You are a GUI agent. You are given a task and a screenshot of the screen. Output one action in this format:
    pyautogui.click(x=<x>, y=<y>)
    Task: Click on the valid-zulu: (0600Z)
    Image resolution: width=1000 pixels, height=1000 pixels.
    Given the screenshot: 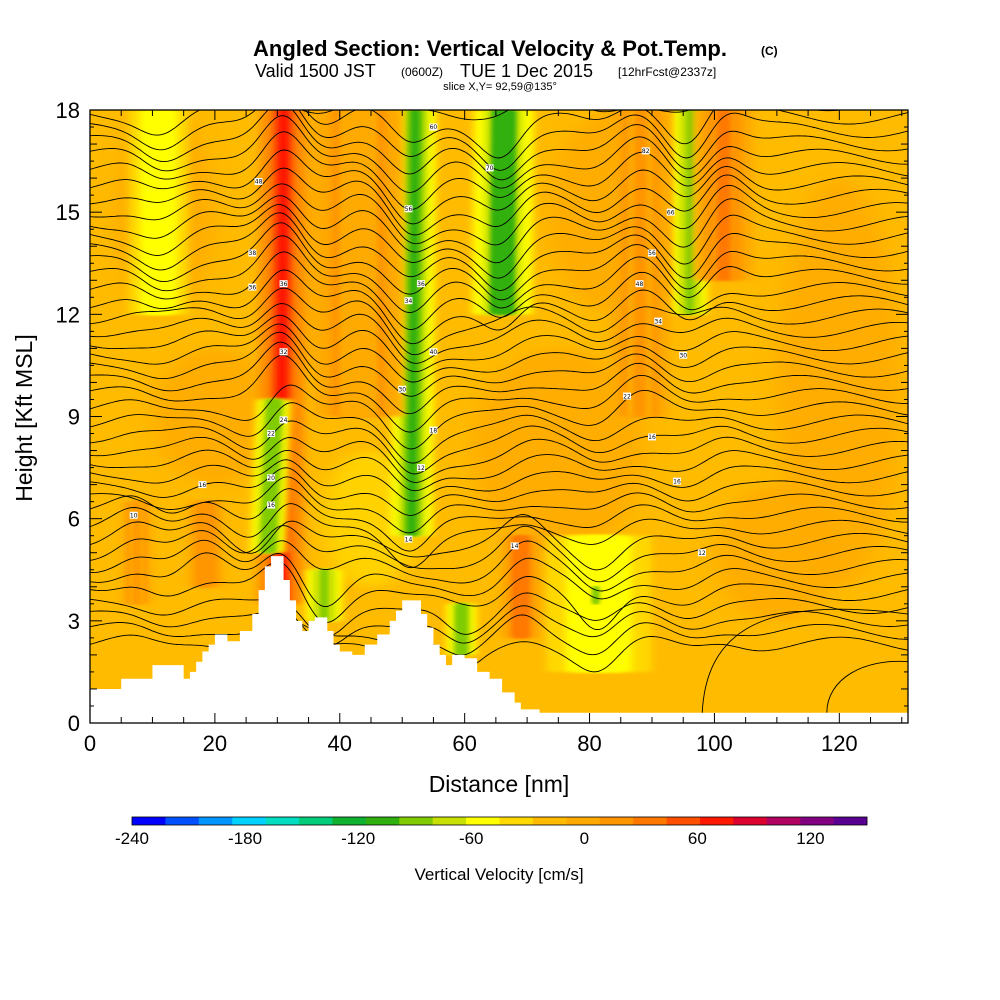 What is the action you would take?
    pyautogui.click(x=422, y=72)
    